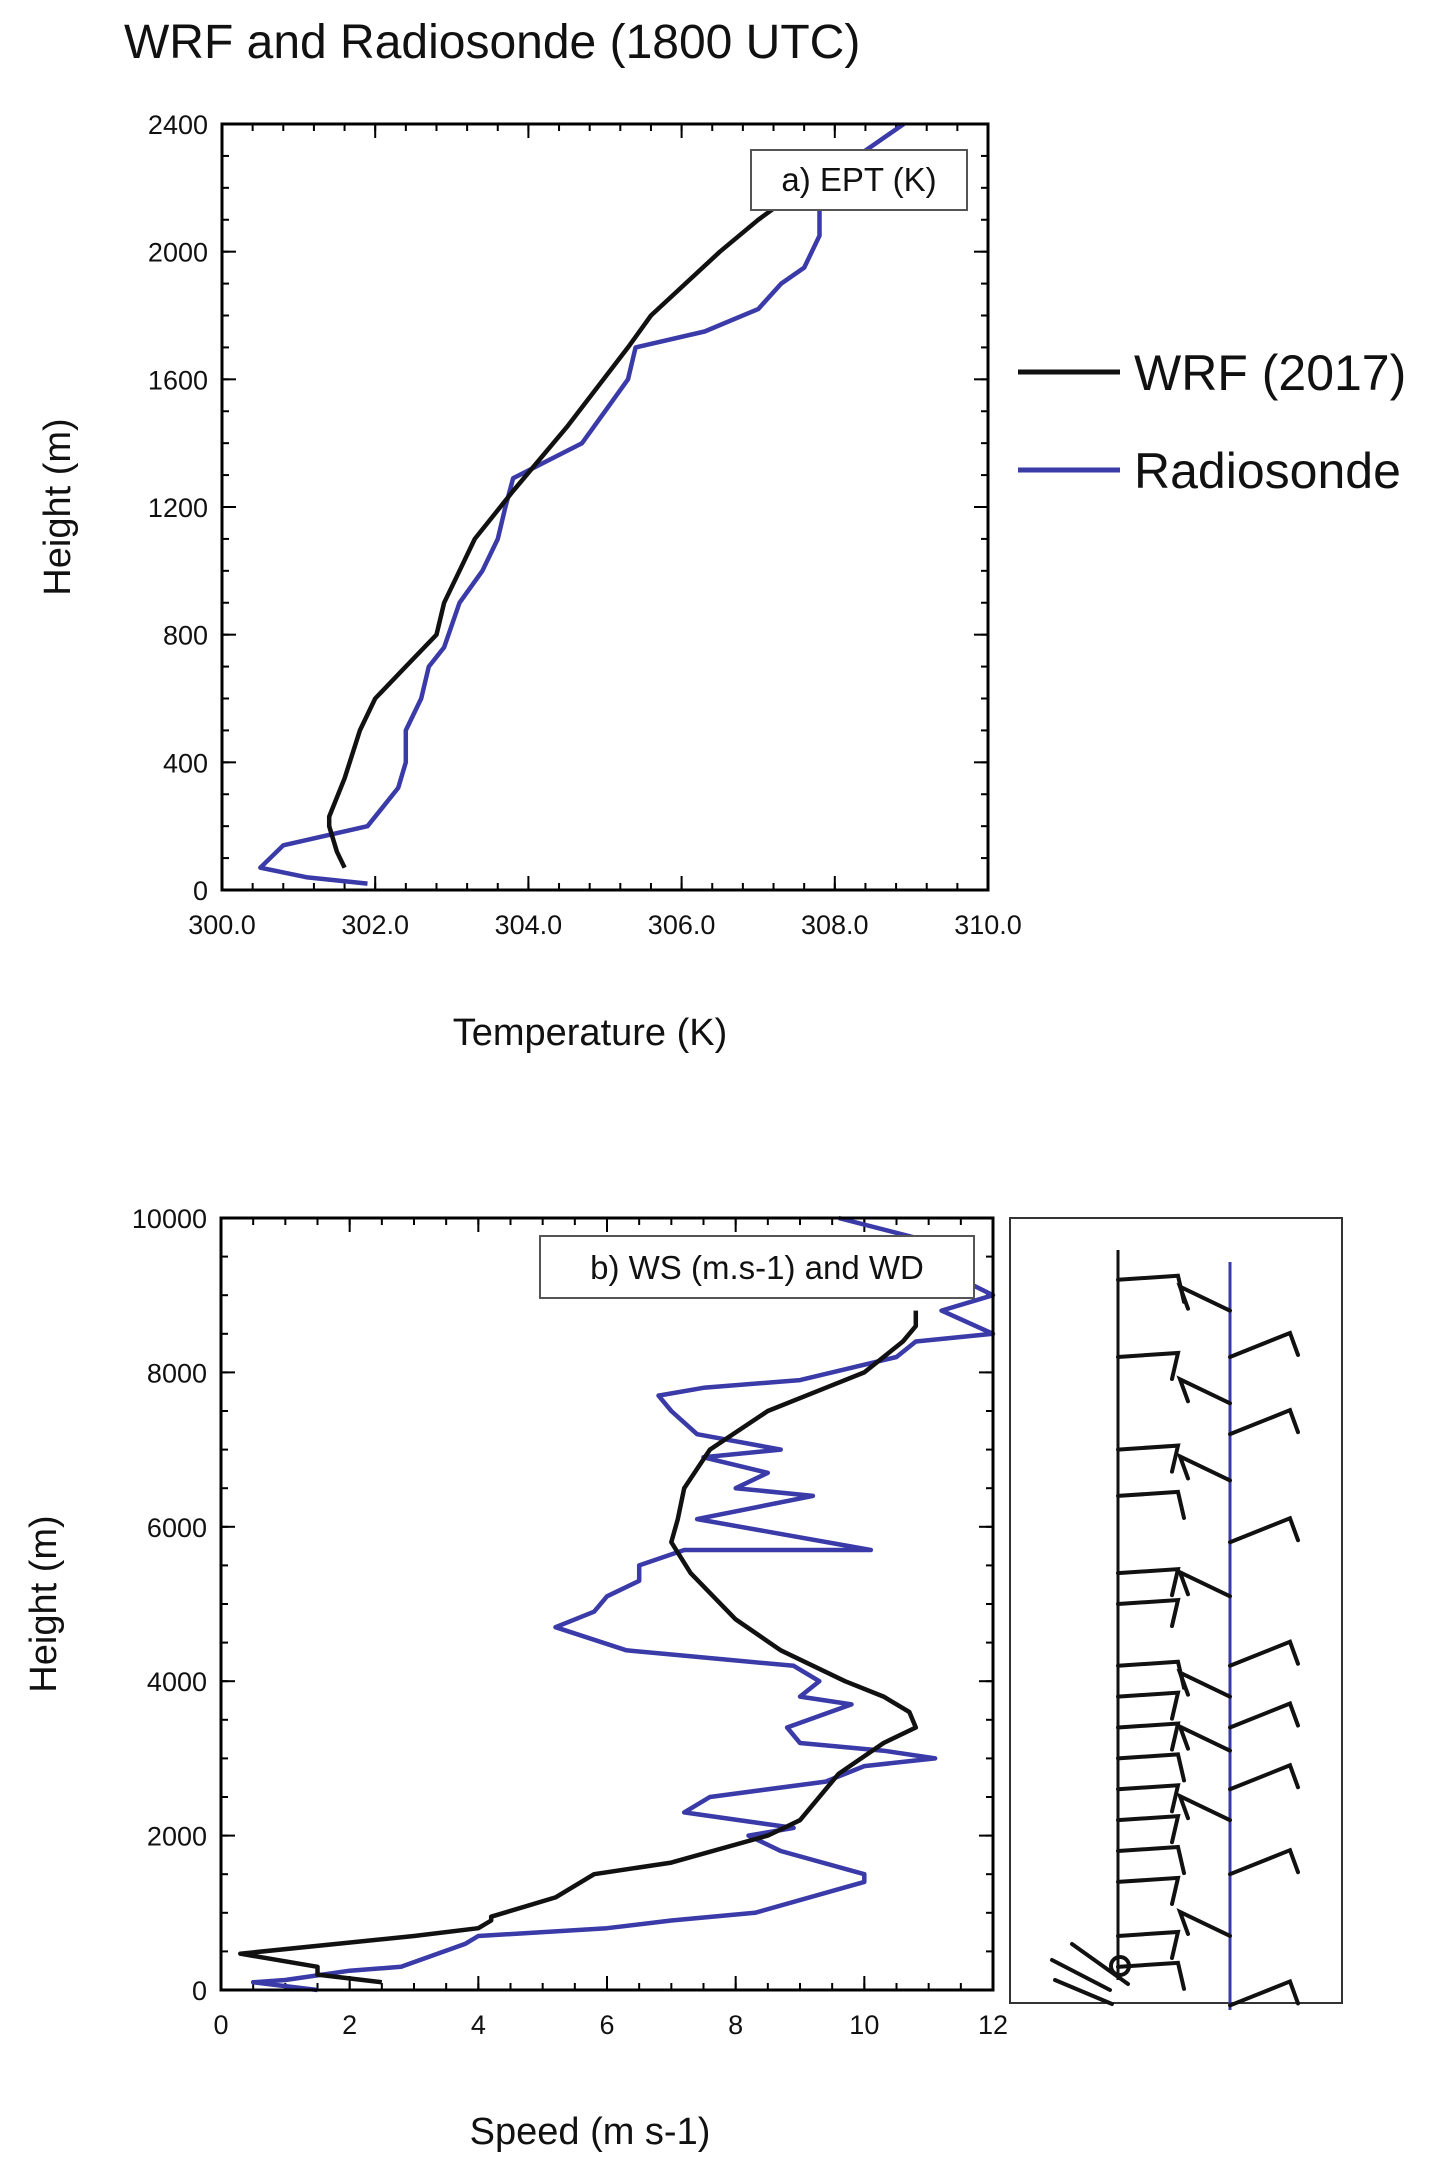 The width and height of the screenshot is (1438, 2171). Describe the element at coordinates (200, 891) in the screenshot. I see `panel-a-0-ytick-label: 0` at that location.